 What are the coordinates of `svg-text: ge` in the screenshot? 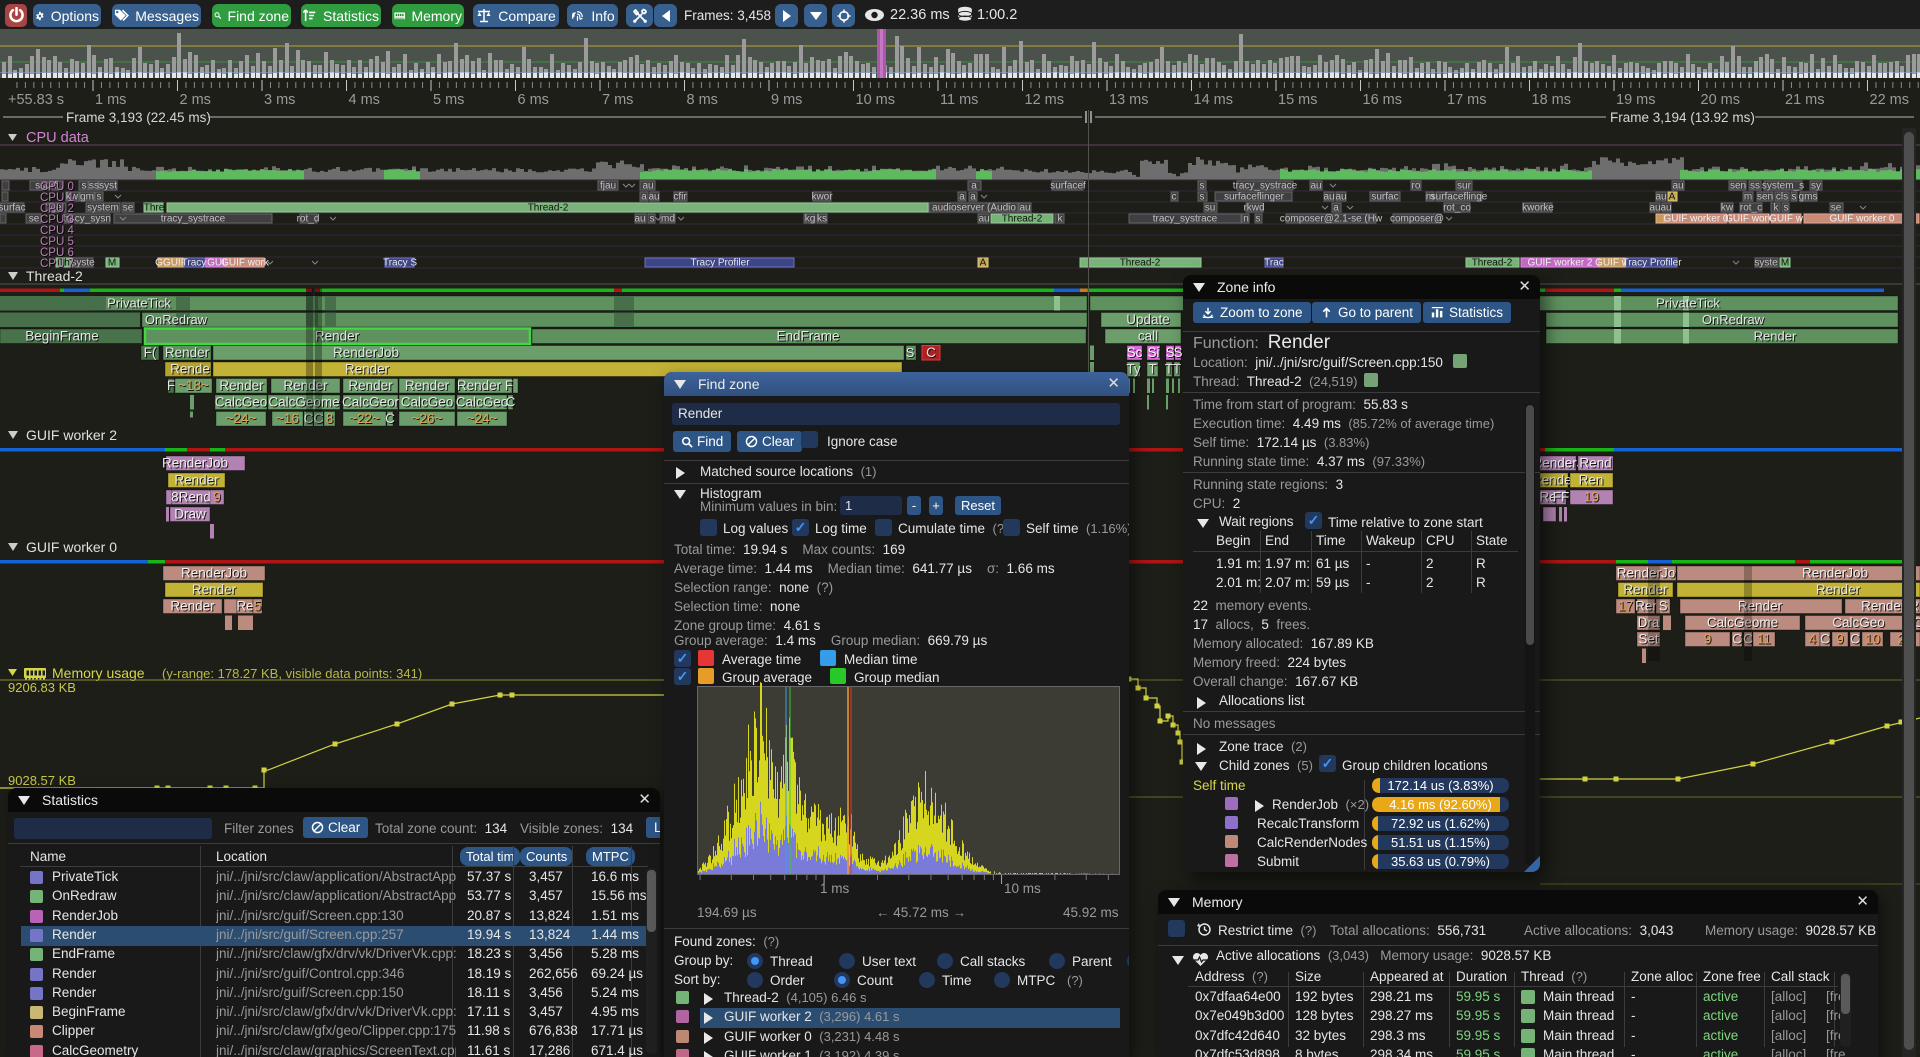 It's located at (56, 208).